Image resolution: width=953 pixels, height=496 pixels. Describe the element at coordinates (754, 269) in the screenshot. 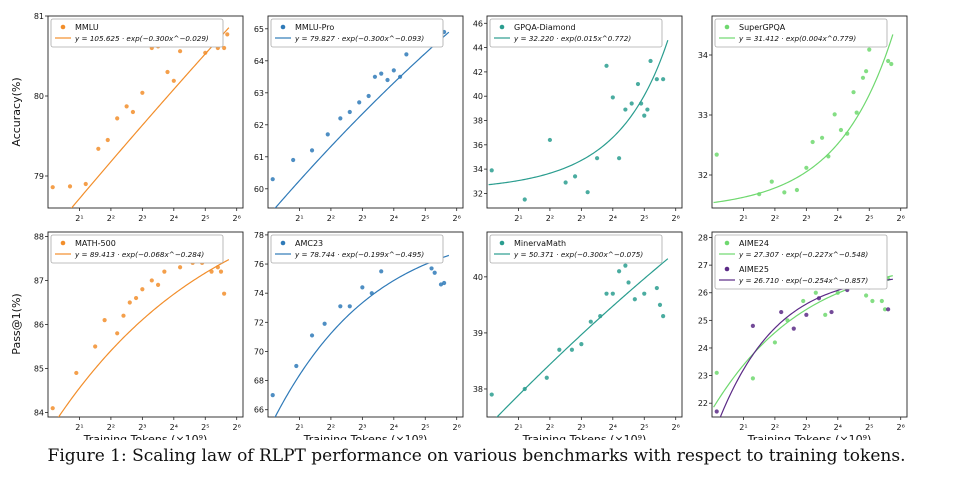

I see `legend-label: AIME25` at that location.